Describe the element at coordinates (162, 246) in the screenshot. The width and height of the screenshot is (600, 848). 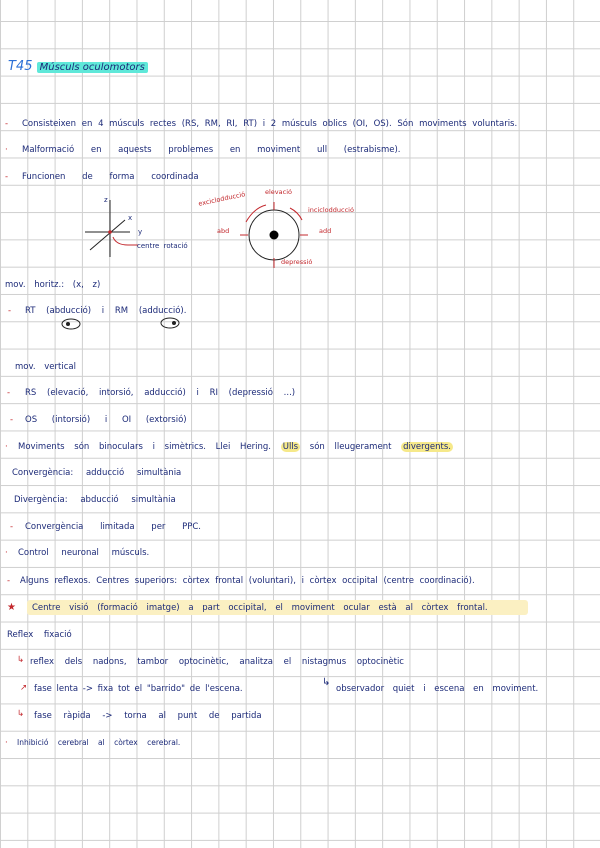
I see `centre-rotacio-label: centre rotació` at that location.